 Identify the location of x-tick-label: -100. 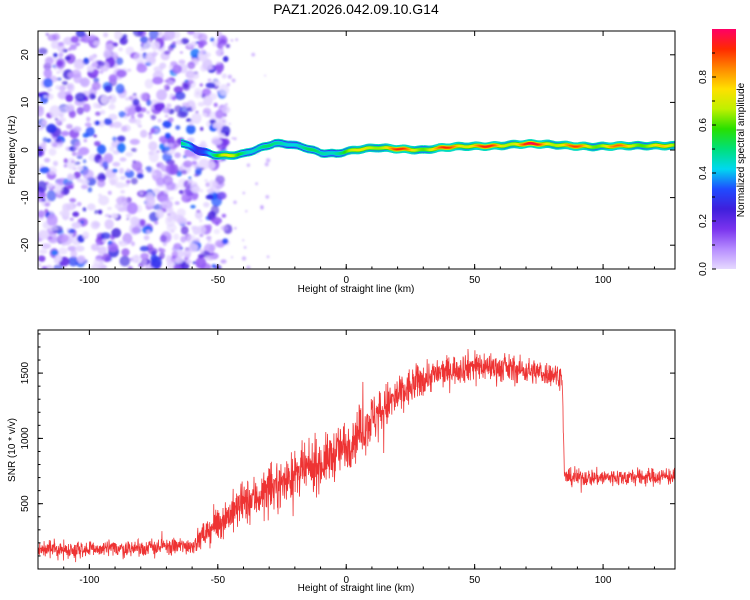
(89, 280).